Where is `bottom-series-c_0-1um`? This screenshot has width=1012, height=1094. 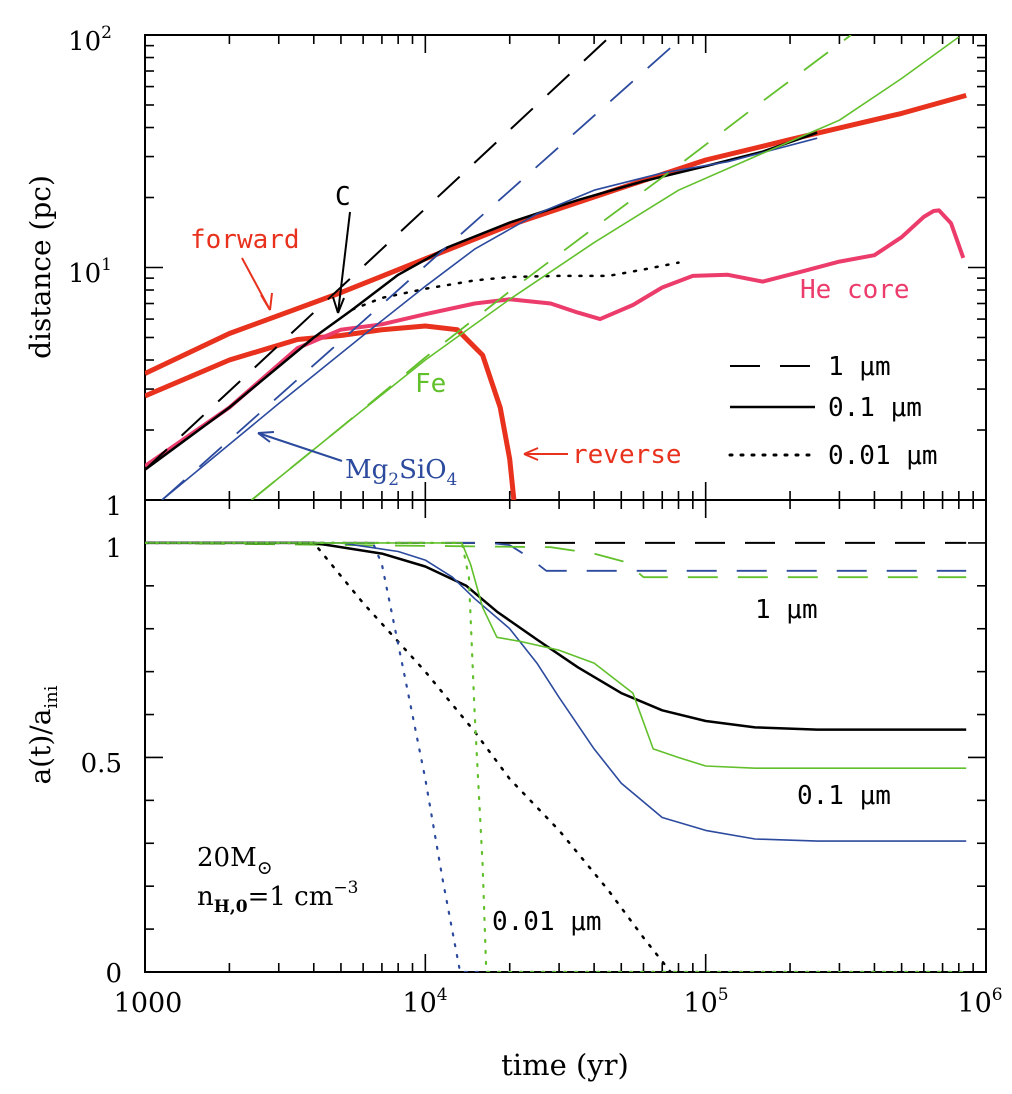
bottom-series-c_0-1um is located at coordinates (556, 636).